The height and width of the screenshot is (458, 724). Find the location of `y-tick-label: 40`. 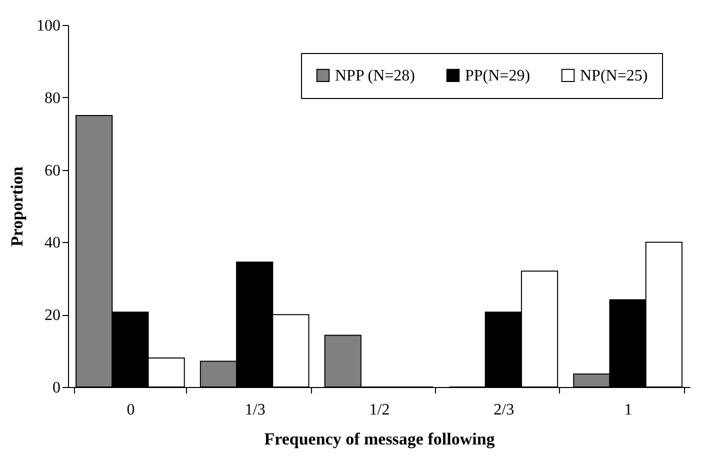

y-tick-label: 40 is located at coordinates (52, 243).